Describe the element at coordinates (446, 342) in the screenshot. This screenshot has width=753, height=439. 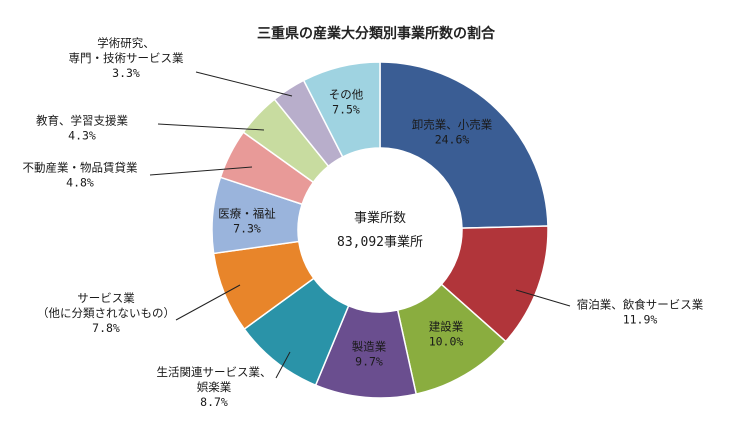
I see `slice-value-2: 10.0%` at that location.